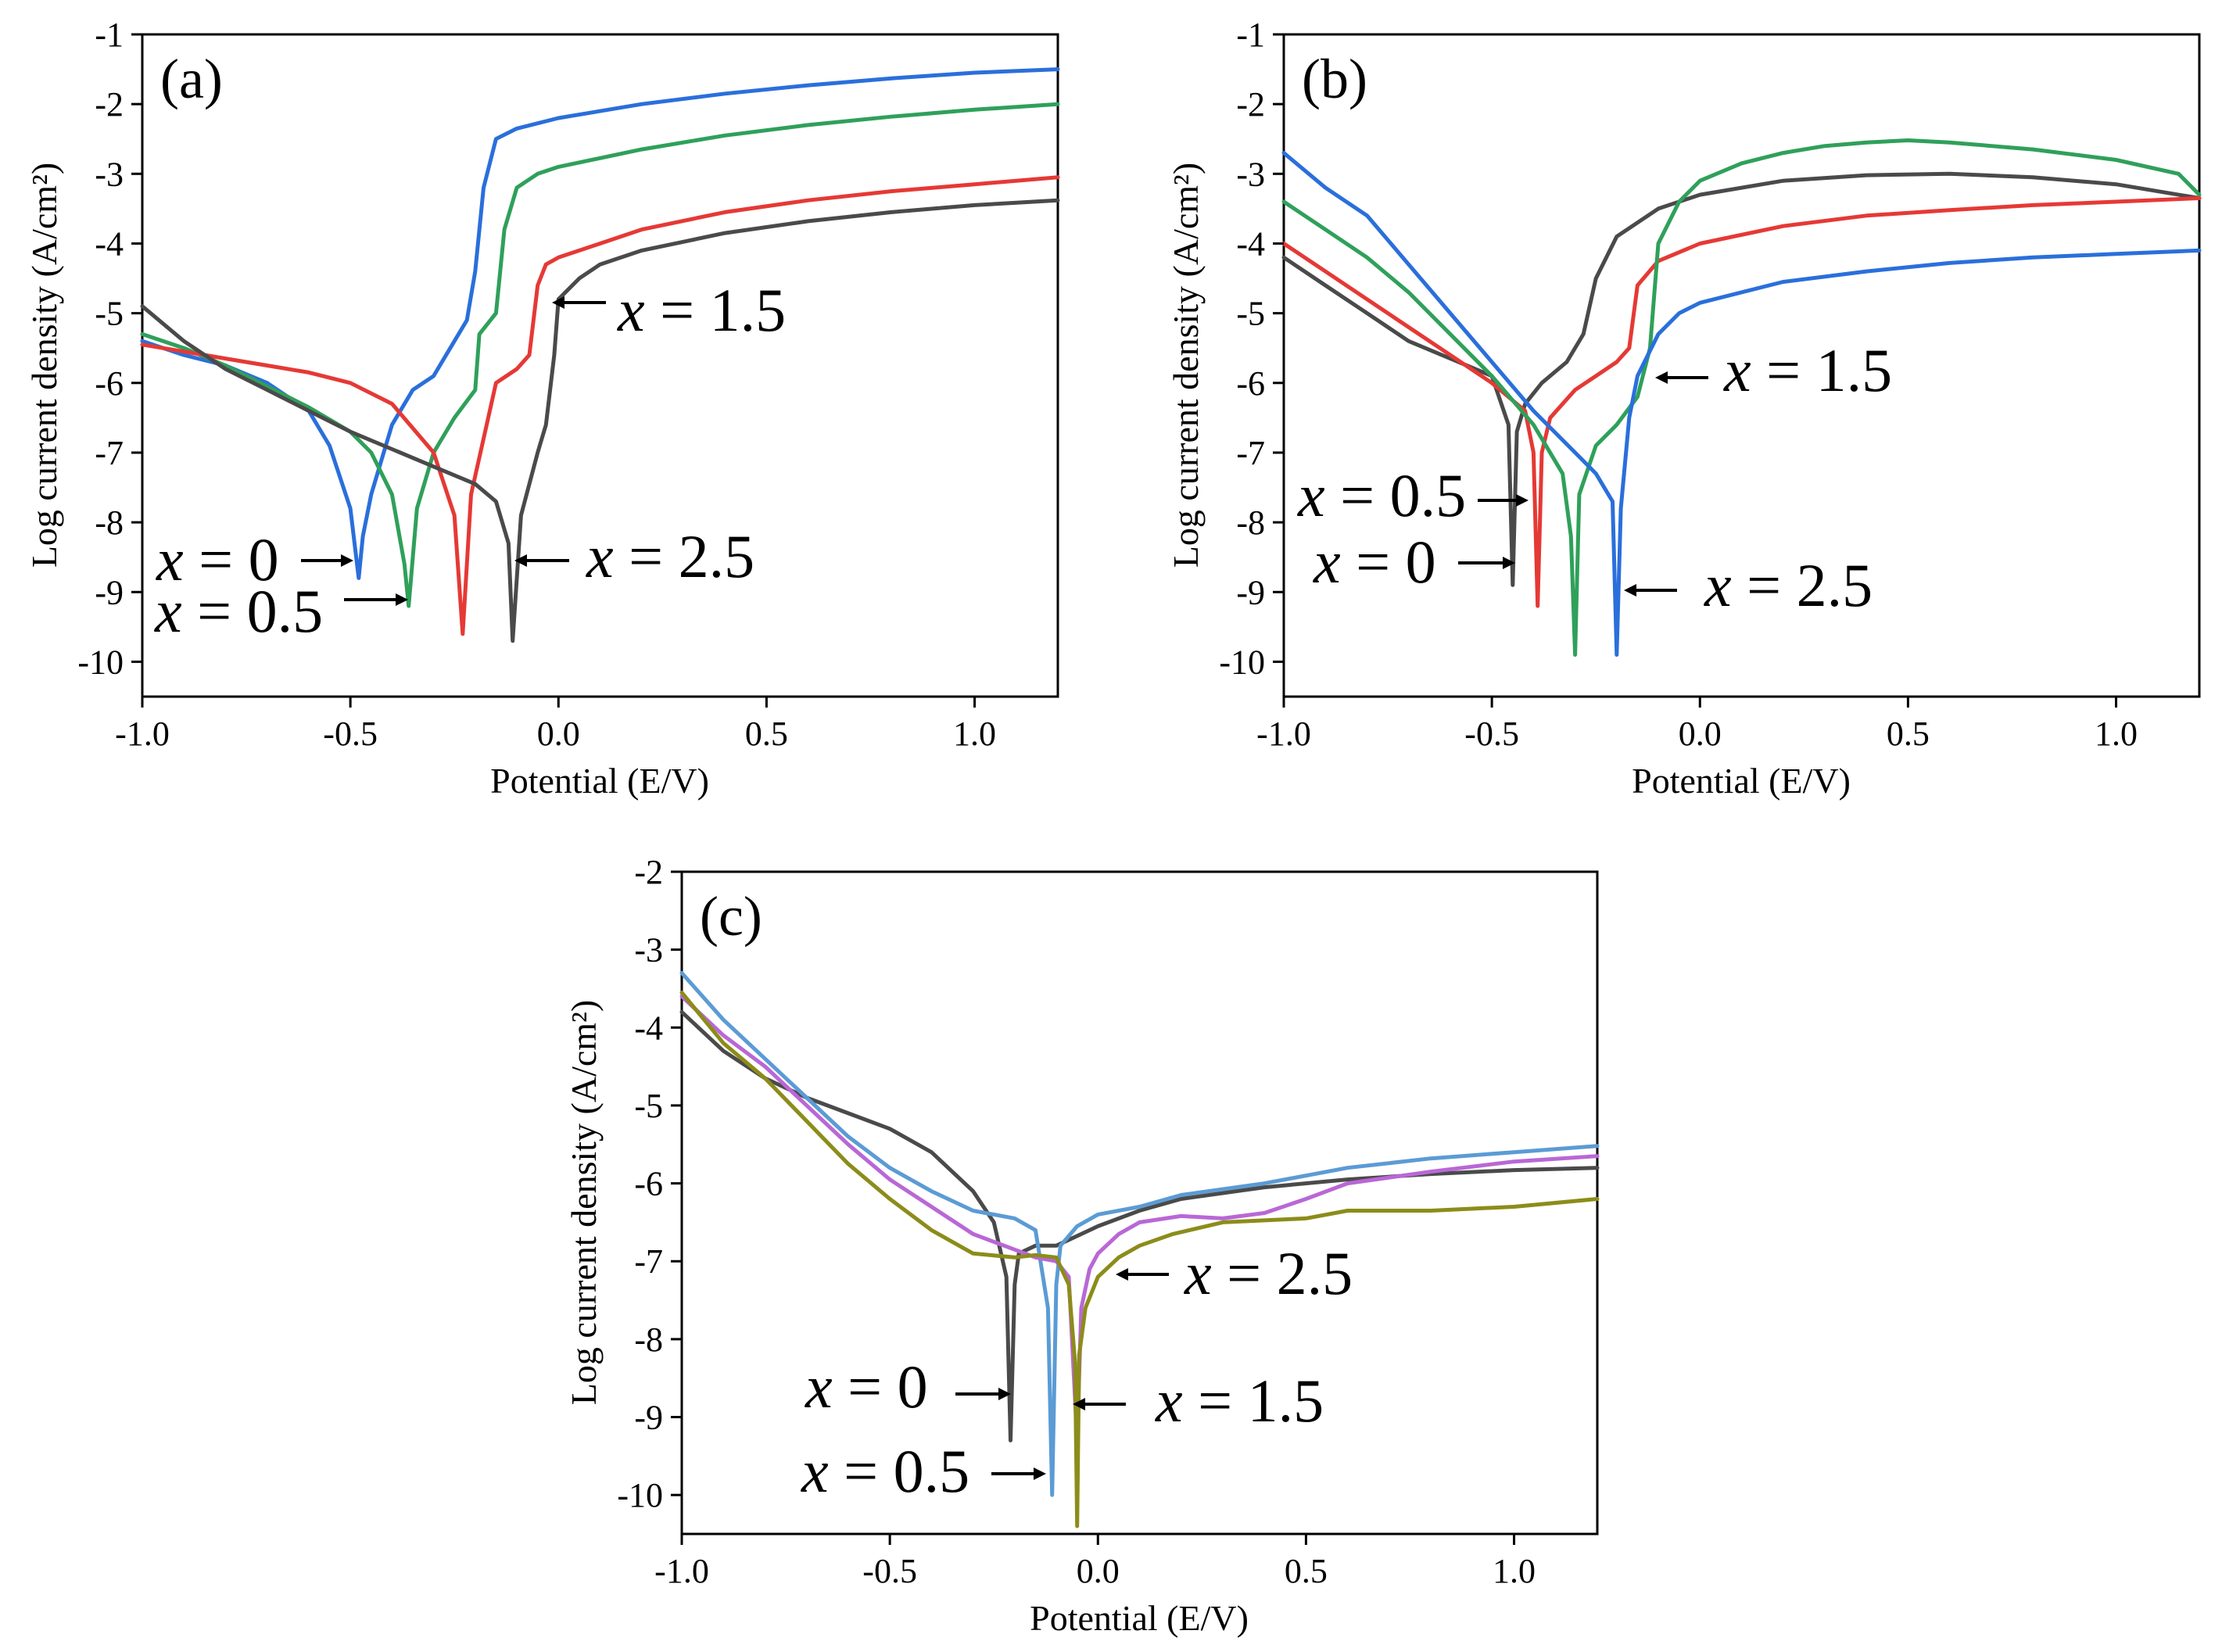  I want to click on y-tick-label-c: -10, so click(640, 1495).